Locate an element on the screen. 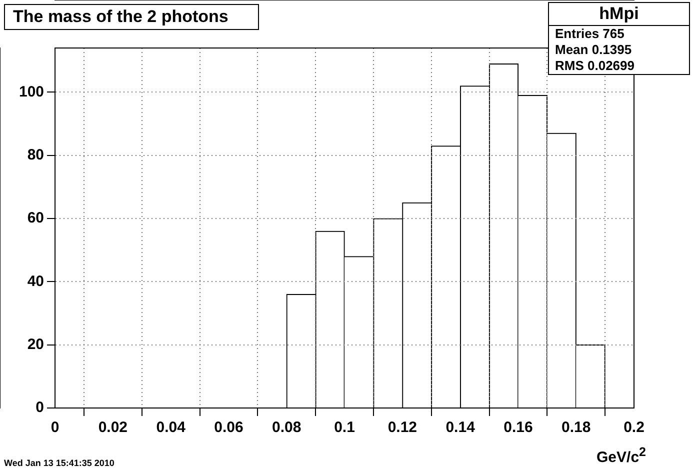 The image size is (696, 472). stats-box: hMpi Entries 765 Mean 0.1395 RMS 0.02699 is located at coordinates (619, 38).